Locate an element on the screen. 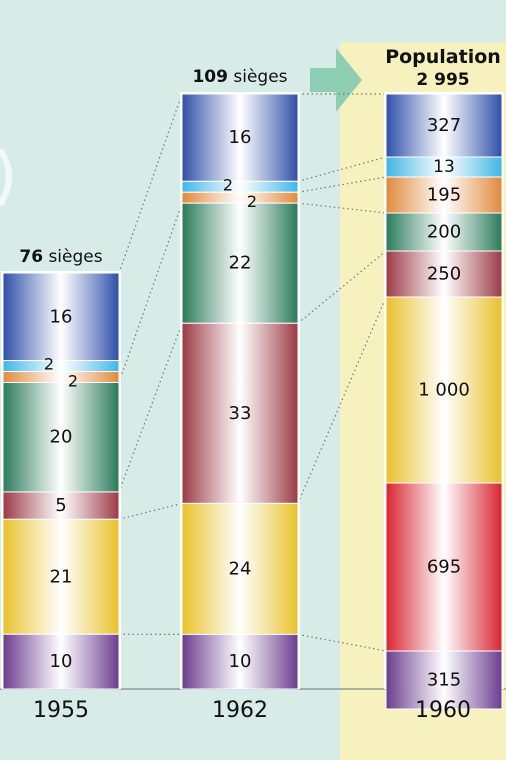  segment-label-1960-4: 250 is located at coordinates (444, 274).